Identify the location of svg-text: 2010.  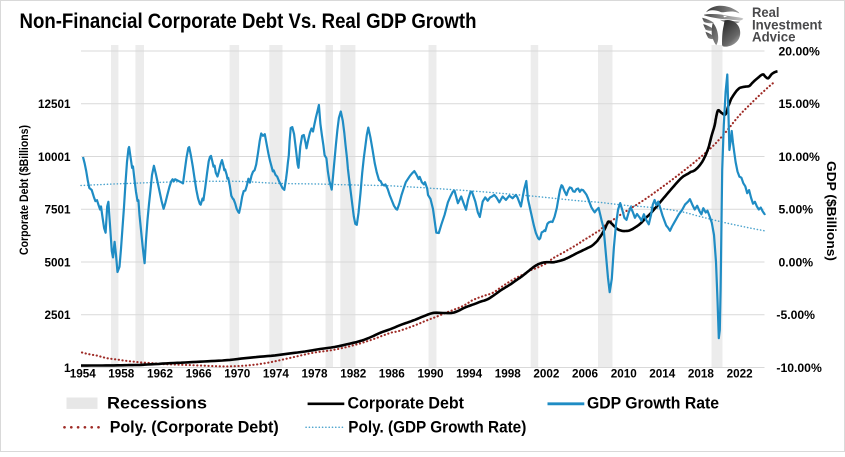
(624, 374).